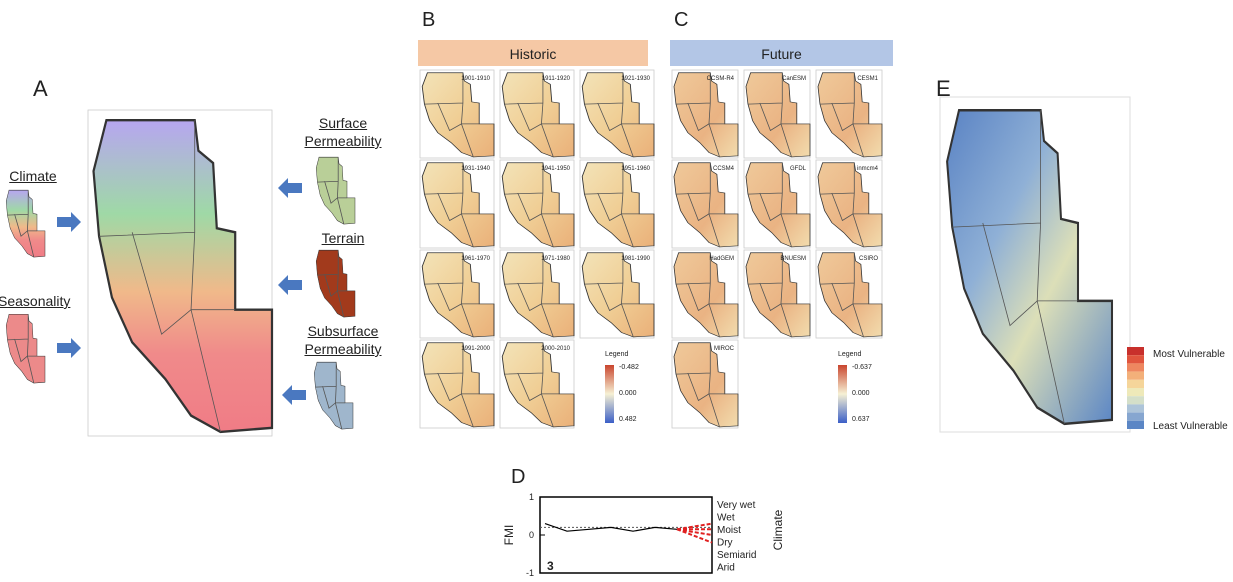 The height and width of the screenshot is (582, 1233). Describe the element at coordinates (721, 79) in the screenshot. I see `label: CCSM-R4` at that location.